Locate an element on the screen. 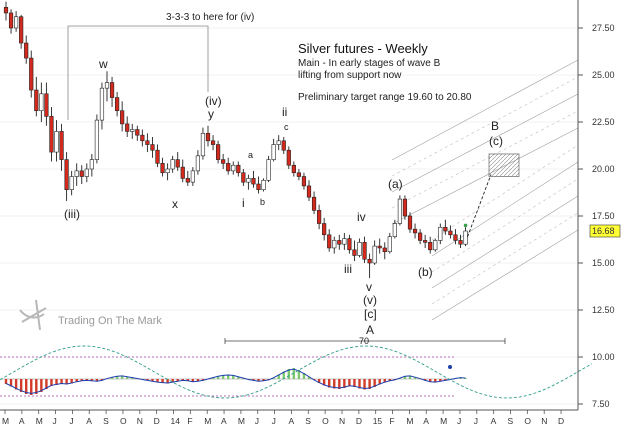 Image resolution: width=635 pixels, height=439 pixels. price-tick-label: 17.50 is located at coordinates (603, 216).